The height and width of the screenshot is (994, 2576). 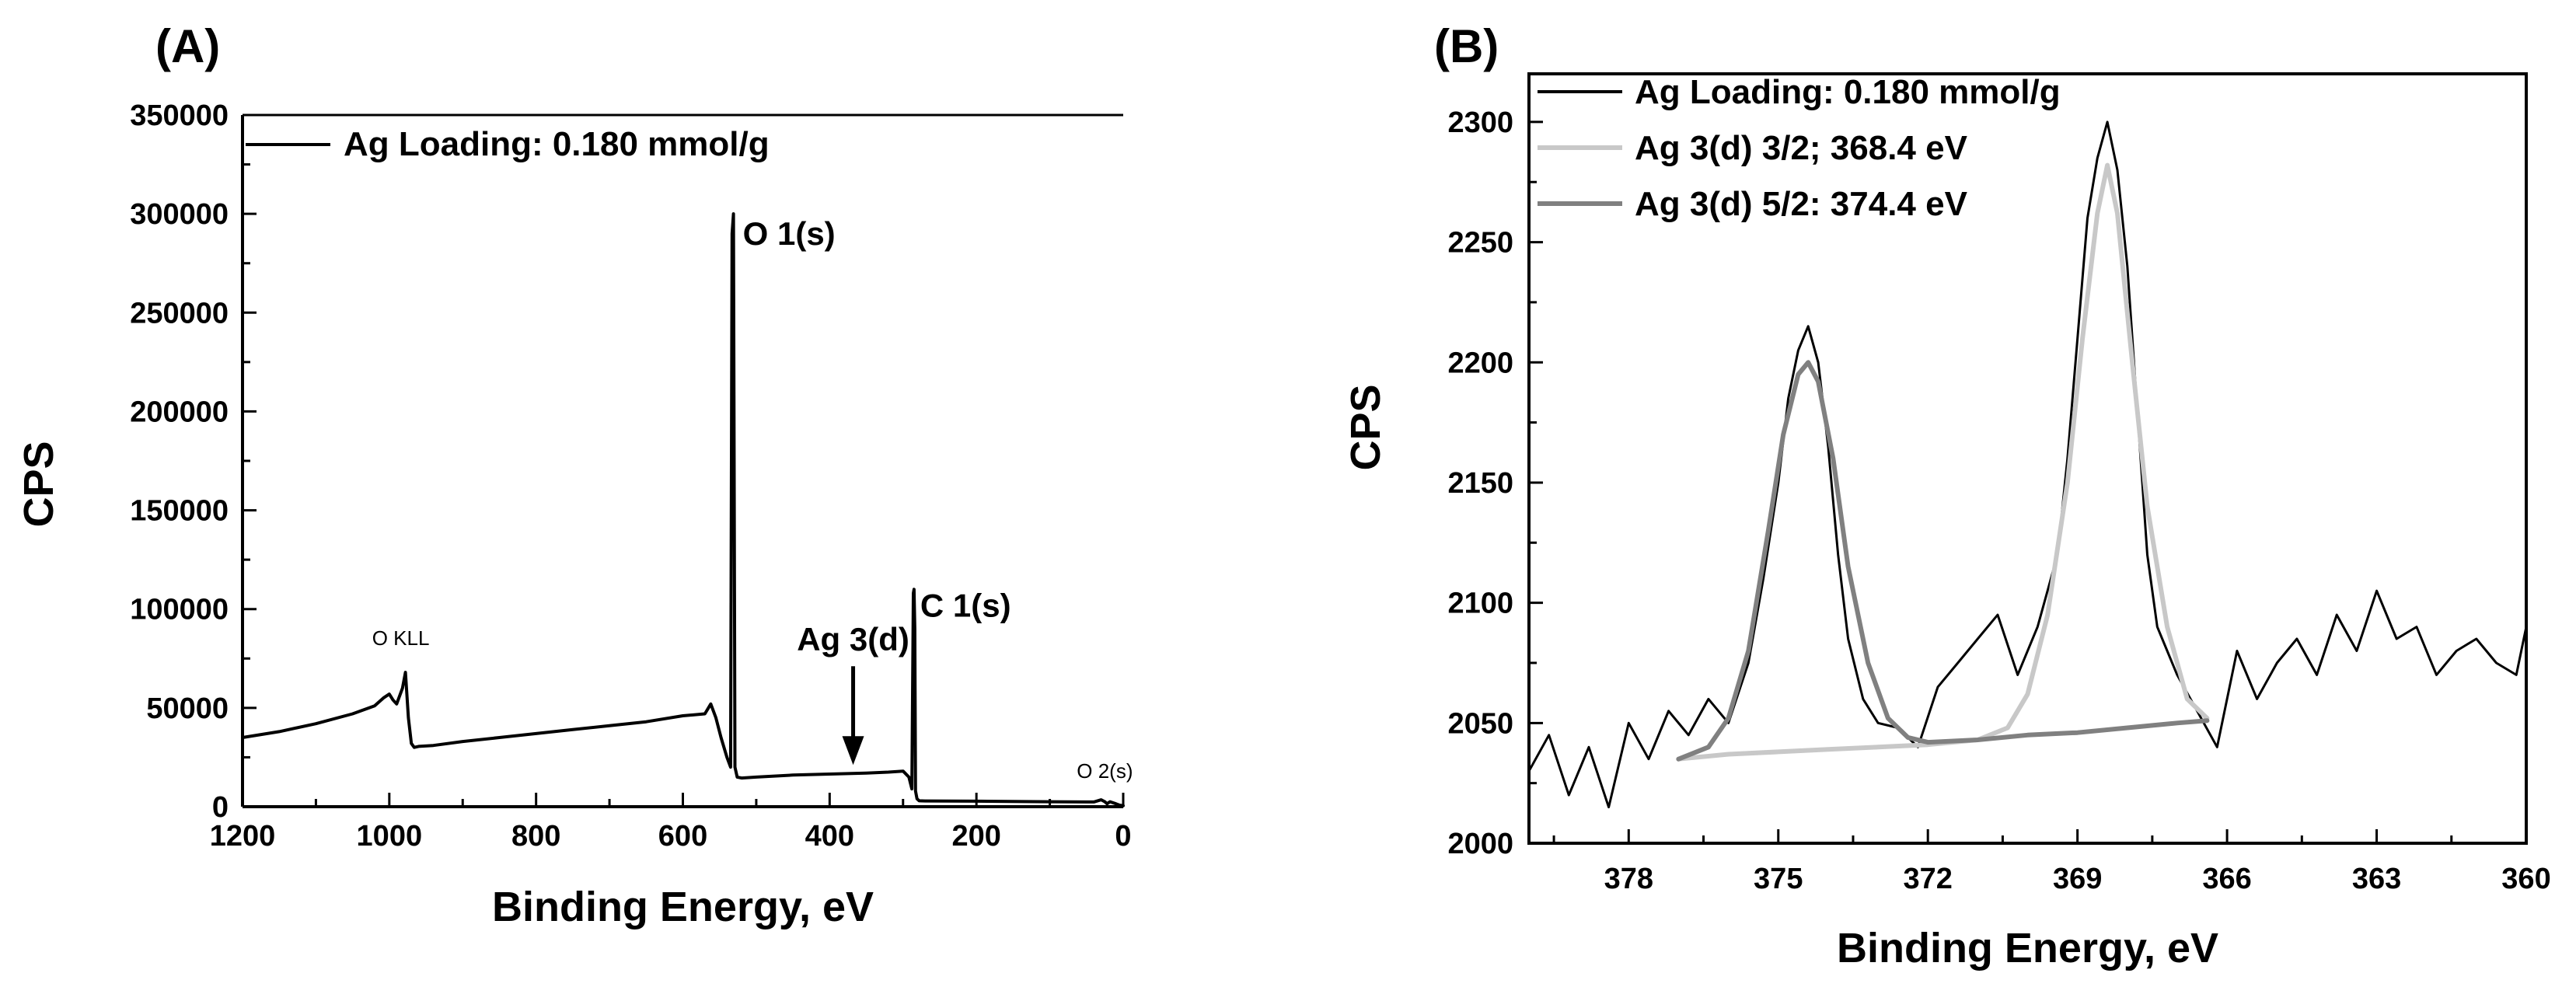 I want to click on panel-a-y-tick-label: 300000, so click(x=180, y=214).